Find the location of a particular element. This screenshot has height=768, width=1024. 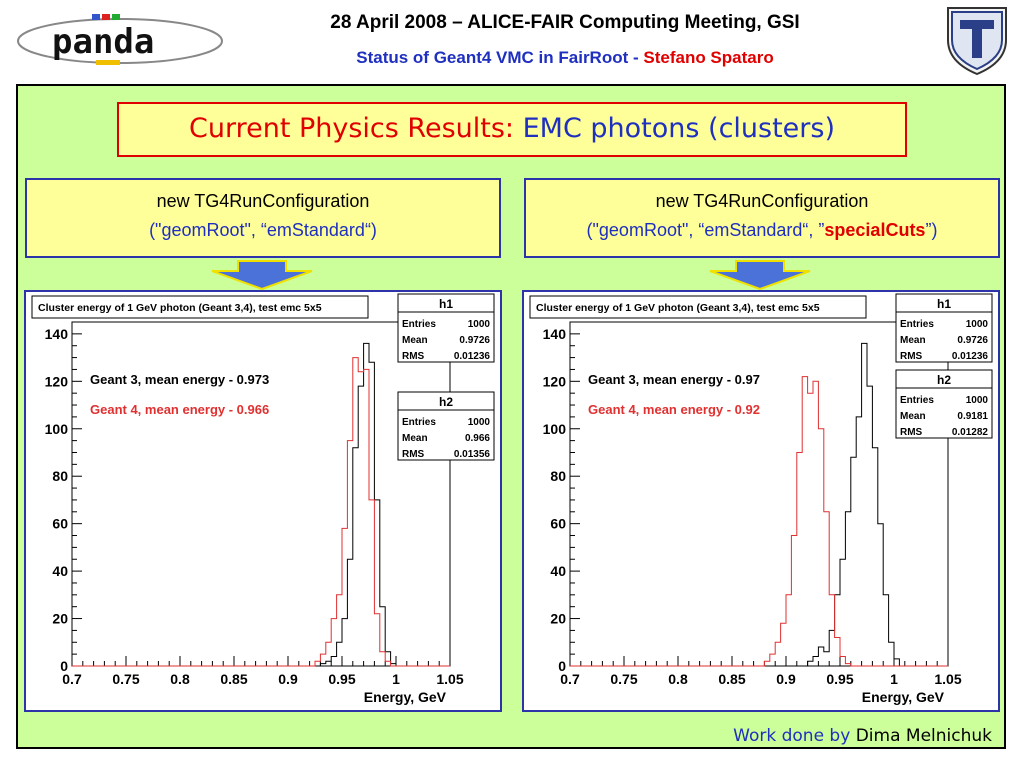

right-config-args: ("geomRoot", “emStandard“, ” is located at coordinates (705, 230).